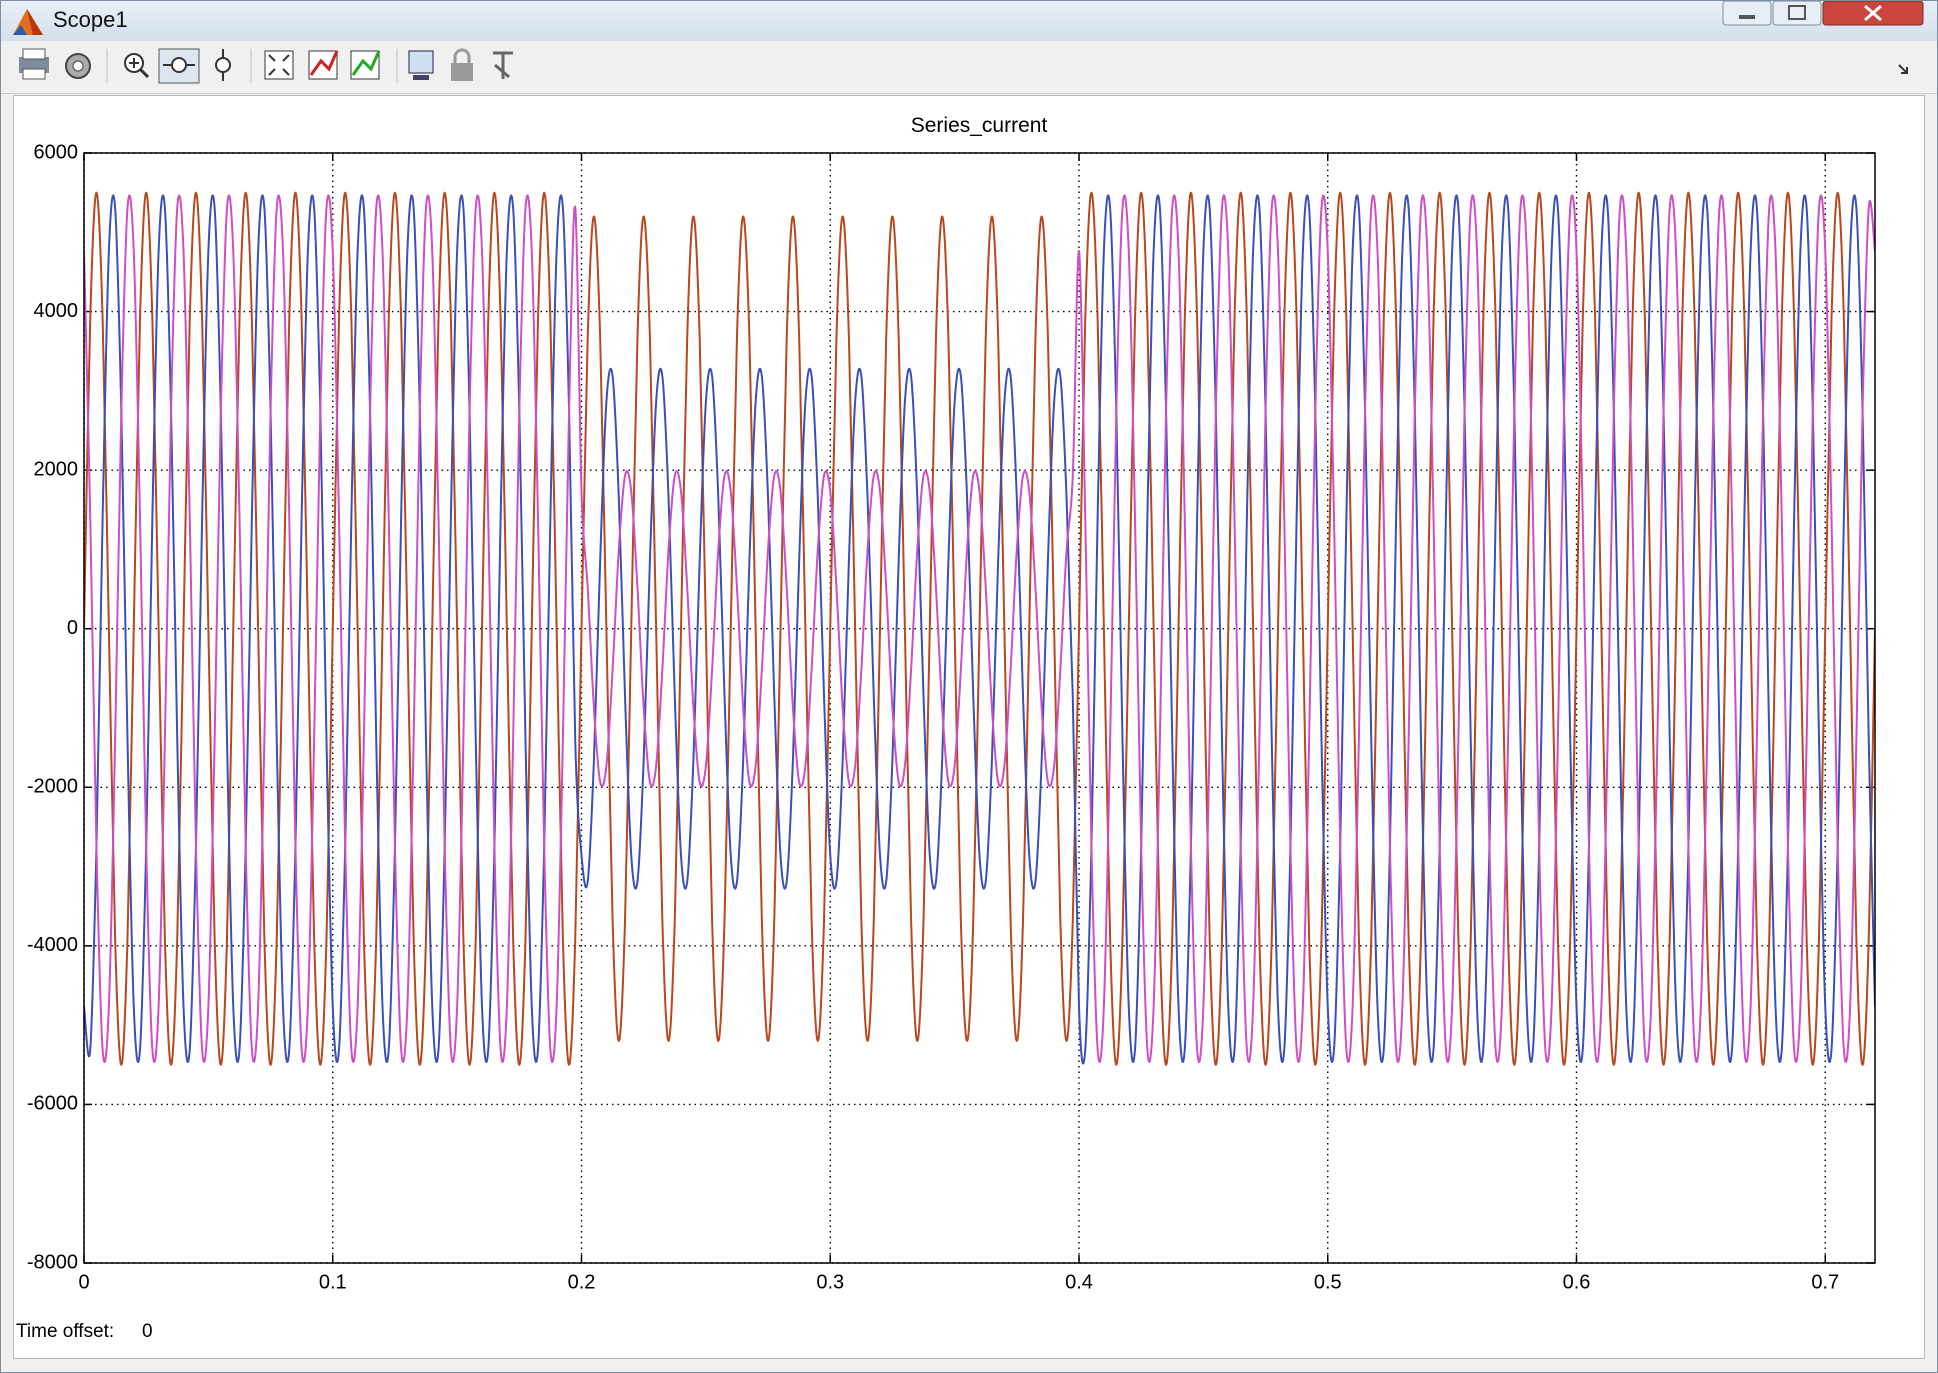 The width and height of the screenshot is (1938, 1373). Describe the element at coordinates (582, 1282) in the screenshot. I see `x-tick-label: 0.2` at that location.